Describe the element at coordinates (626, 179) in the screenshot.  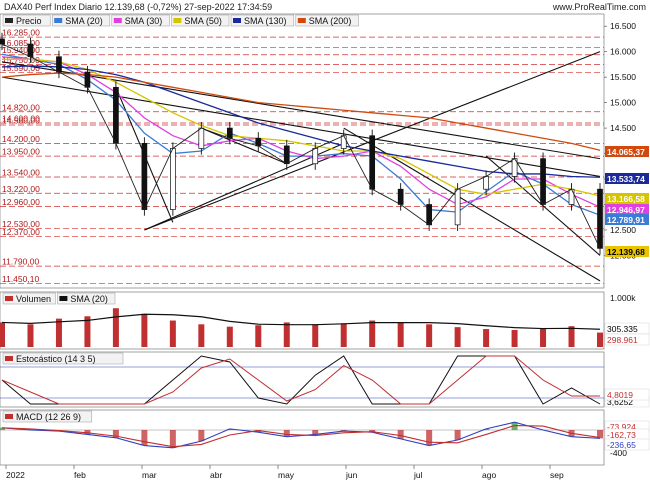
I see `value-tag-label: 13.533,74` at that location.